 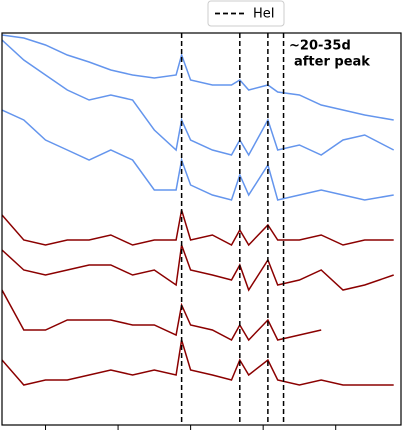 I want to click on legend: HeI, so click(x=246, y=13).